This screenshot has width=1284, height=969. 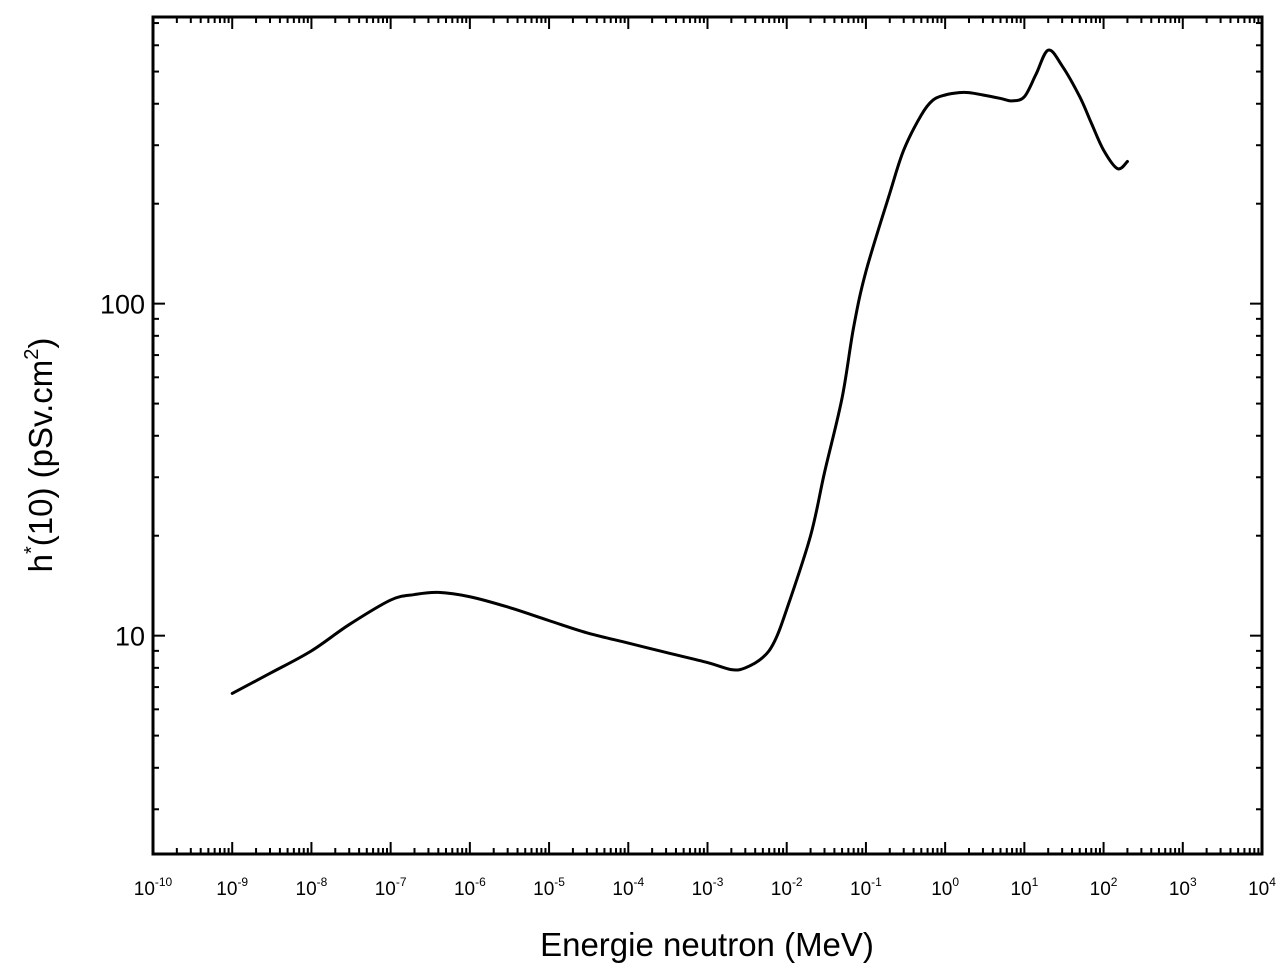 What do you see at coordinates (40, 453) in the screenshot?
I see `y-axis-title-middle: (10) (pSv.cm` at bounding box center [40, 453].